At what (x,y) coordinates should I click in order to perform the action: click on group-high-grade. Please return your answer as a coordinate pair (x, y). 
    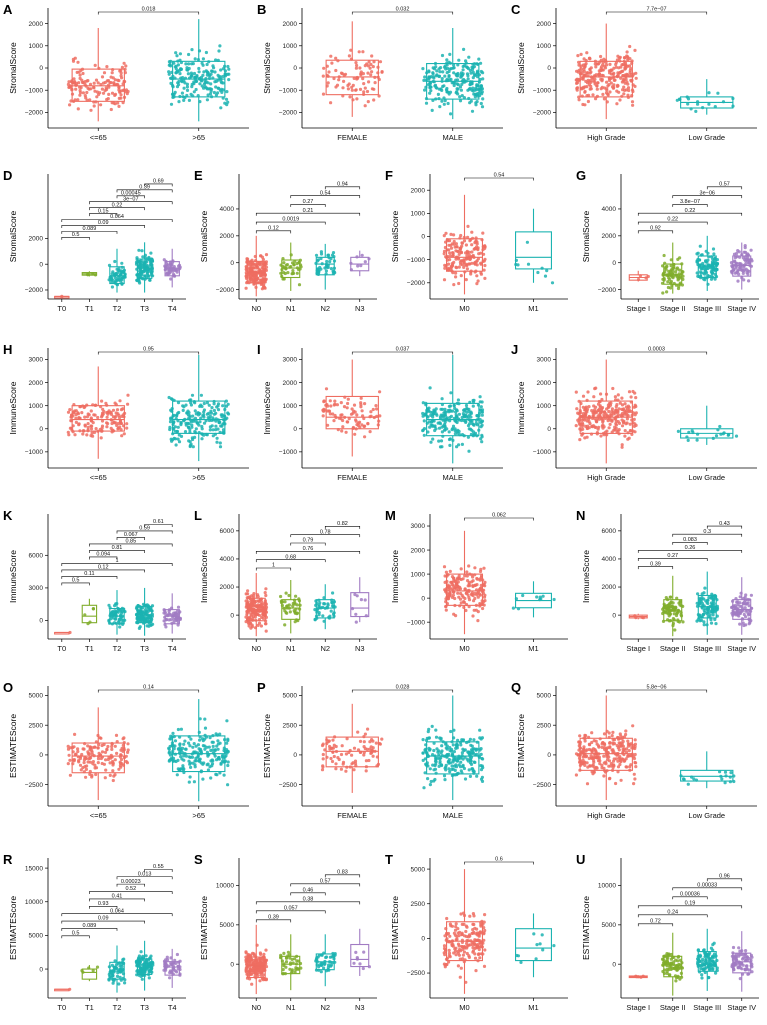
    Looking at the image, I should click on (606, 71).